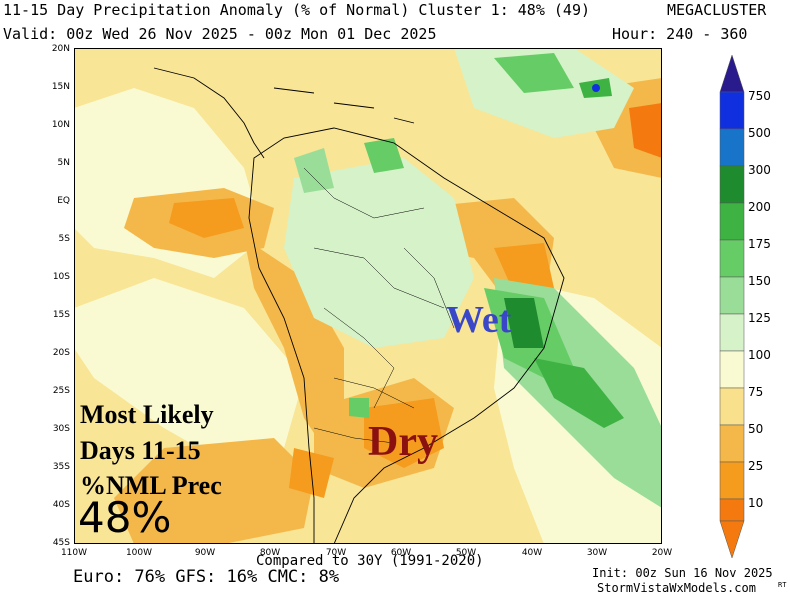 This screenshot has width=790, height=595. I want to click on lon-label: 100W, so click(139, 553).